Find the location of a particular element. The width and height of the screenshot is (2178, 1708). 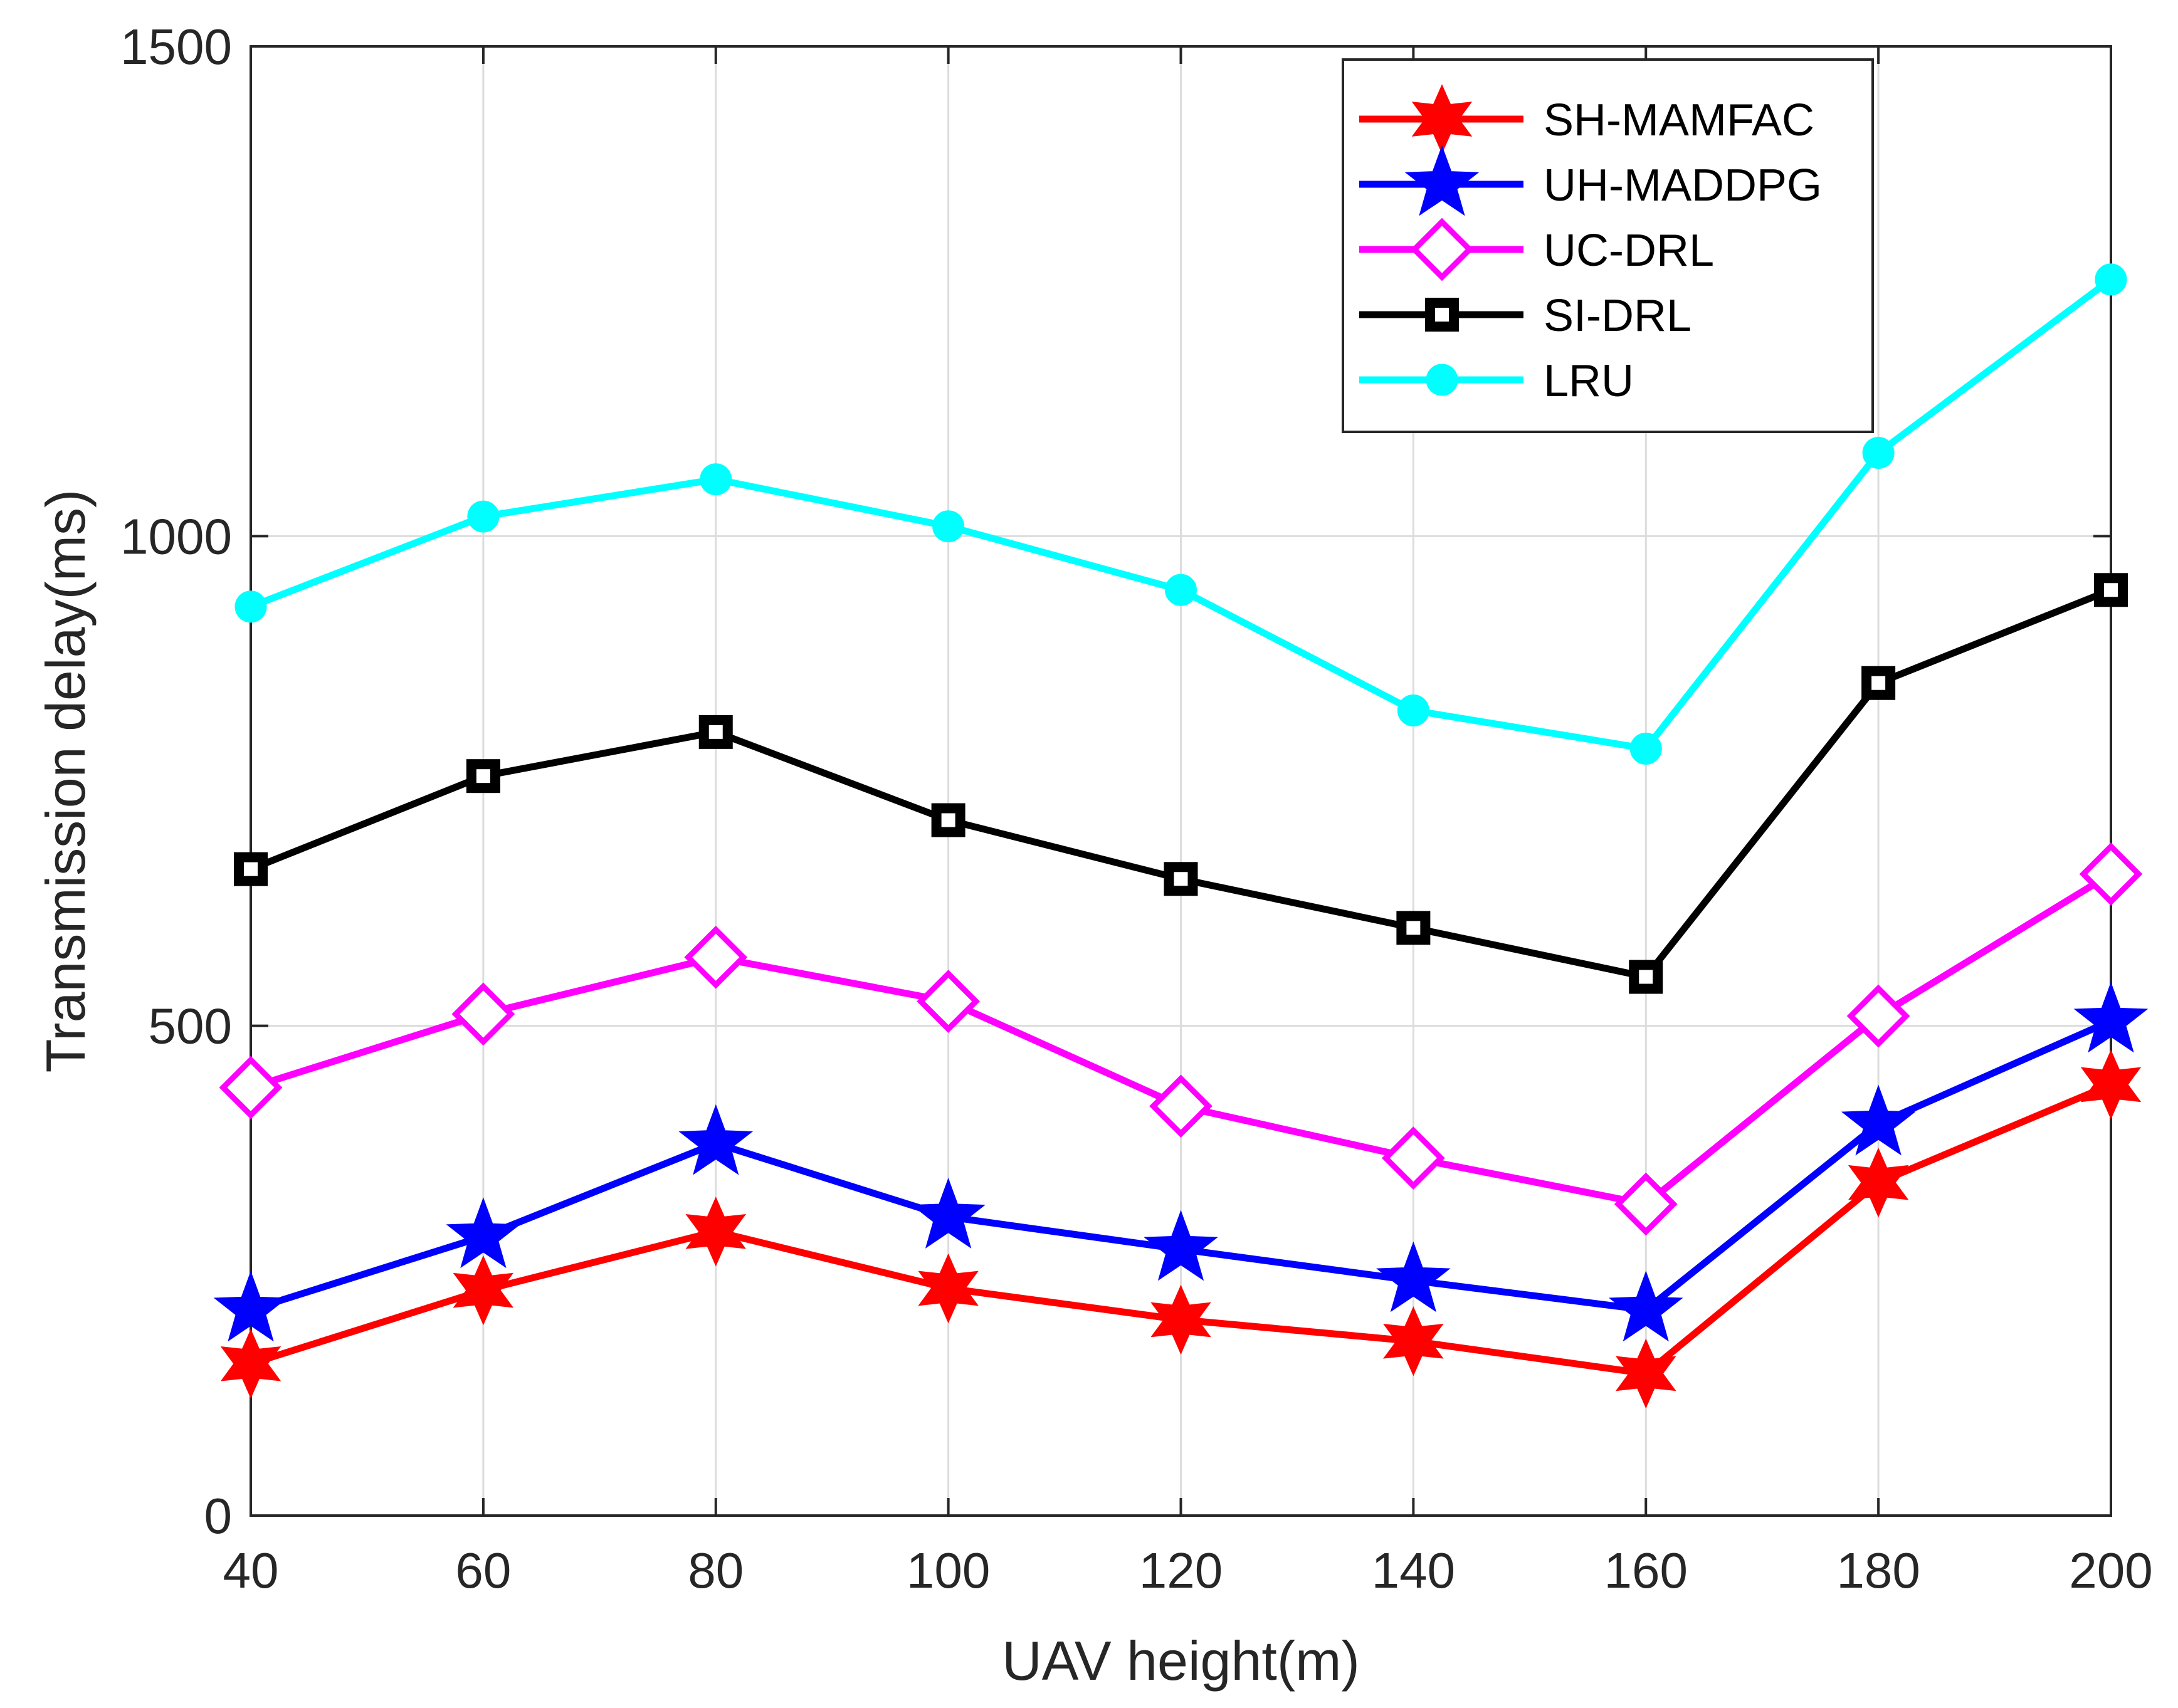

x-tick-label: 140 is located at coordinates (1413, 1570).